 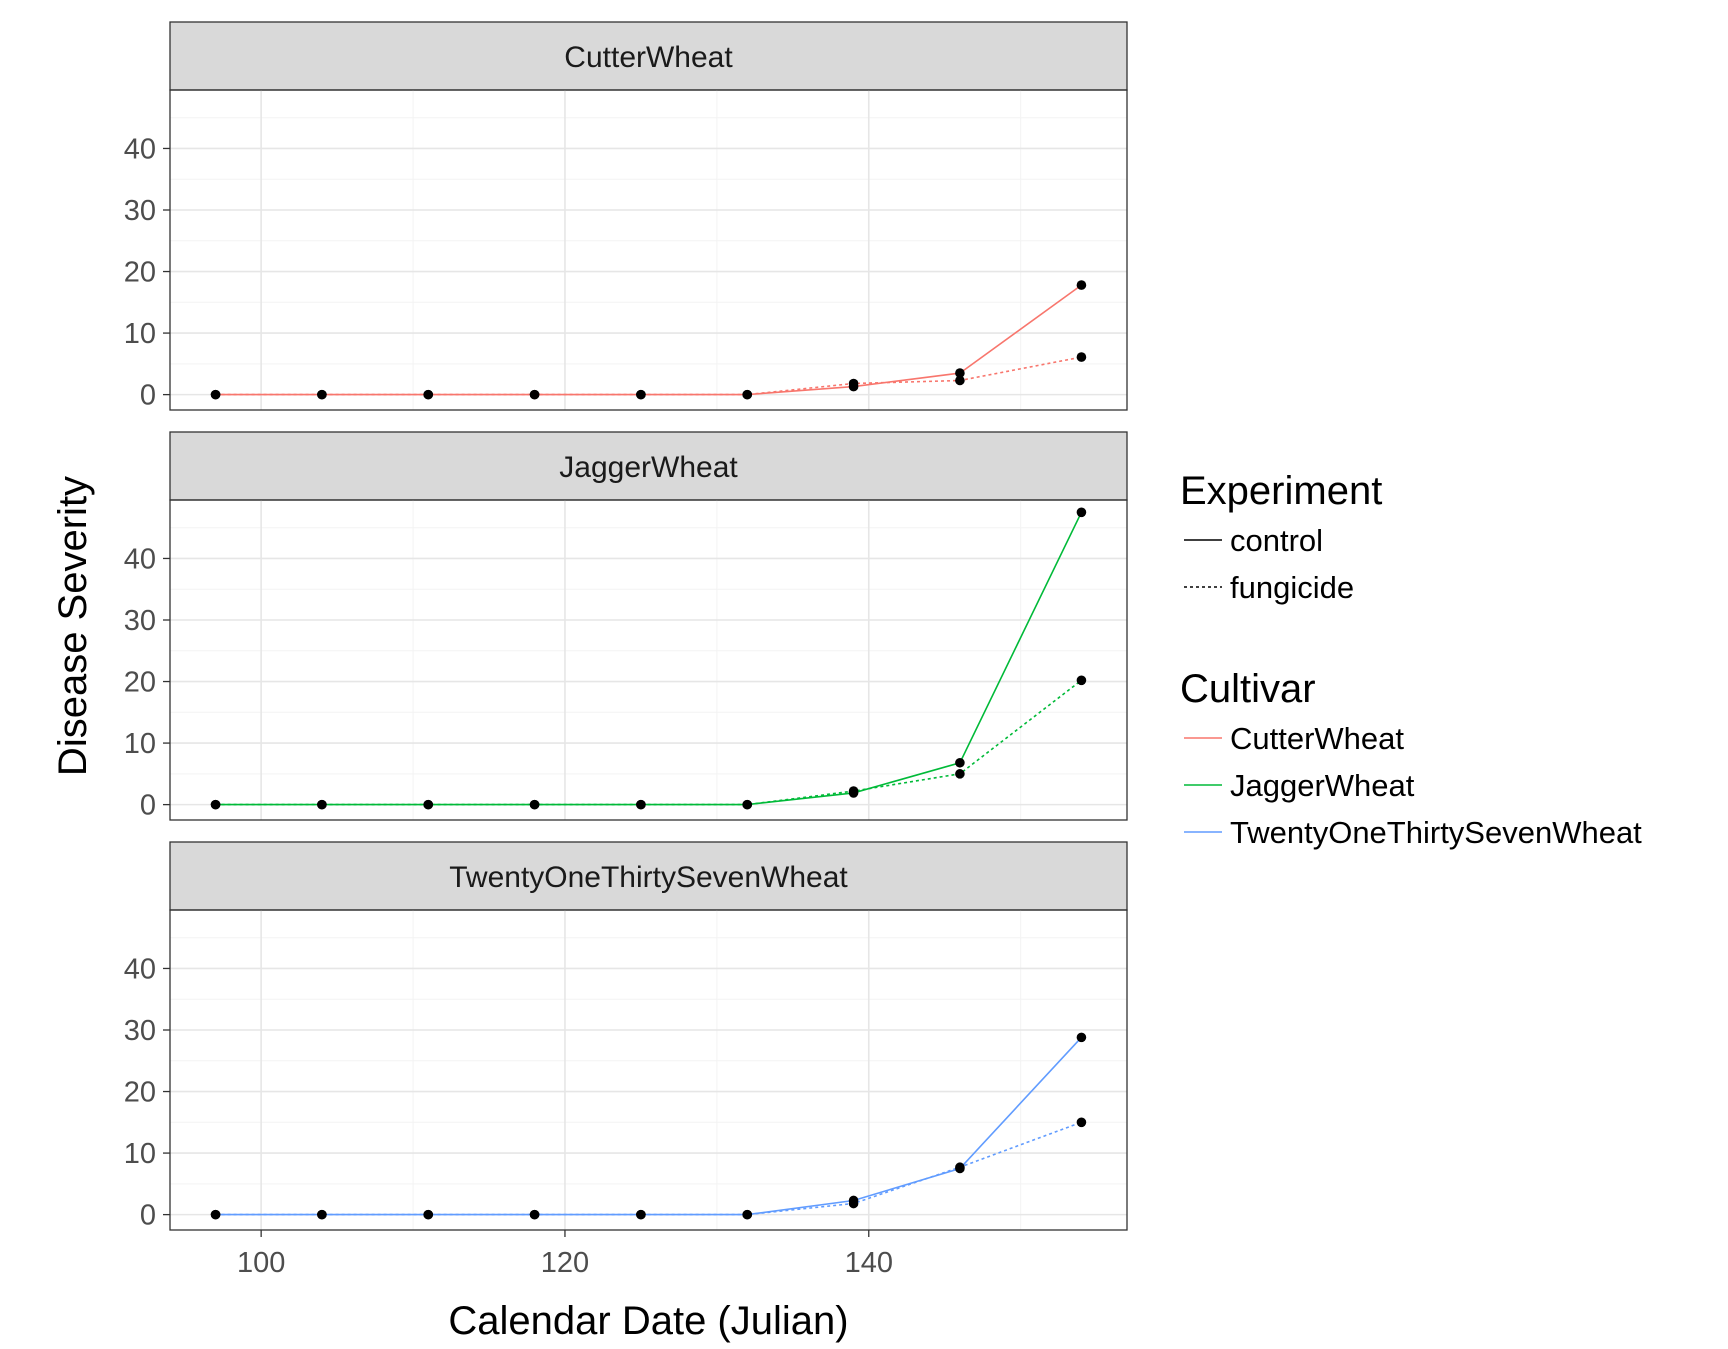 I want to click on x-tick-label: 100, so click(x=261, y=1263).